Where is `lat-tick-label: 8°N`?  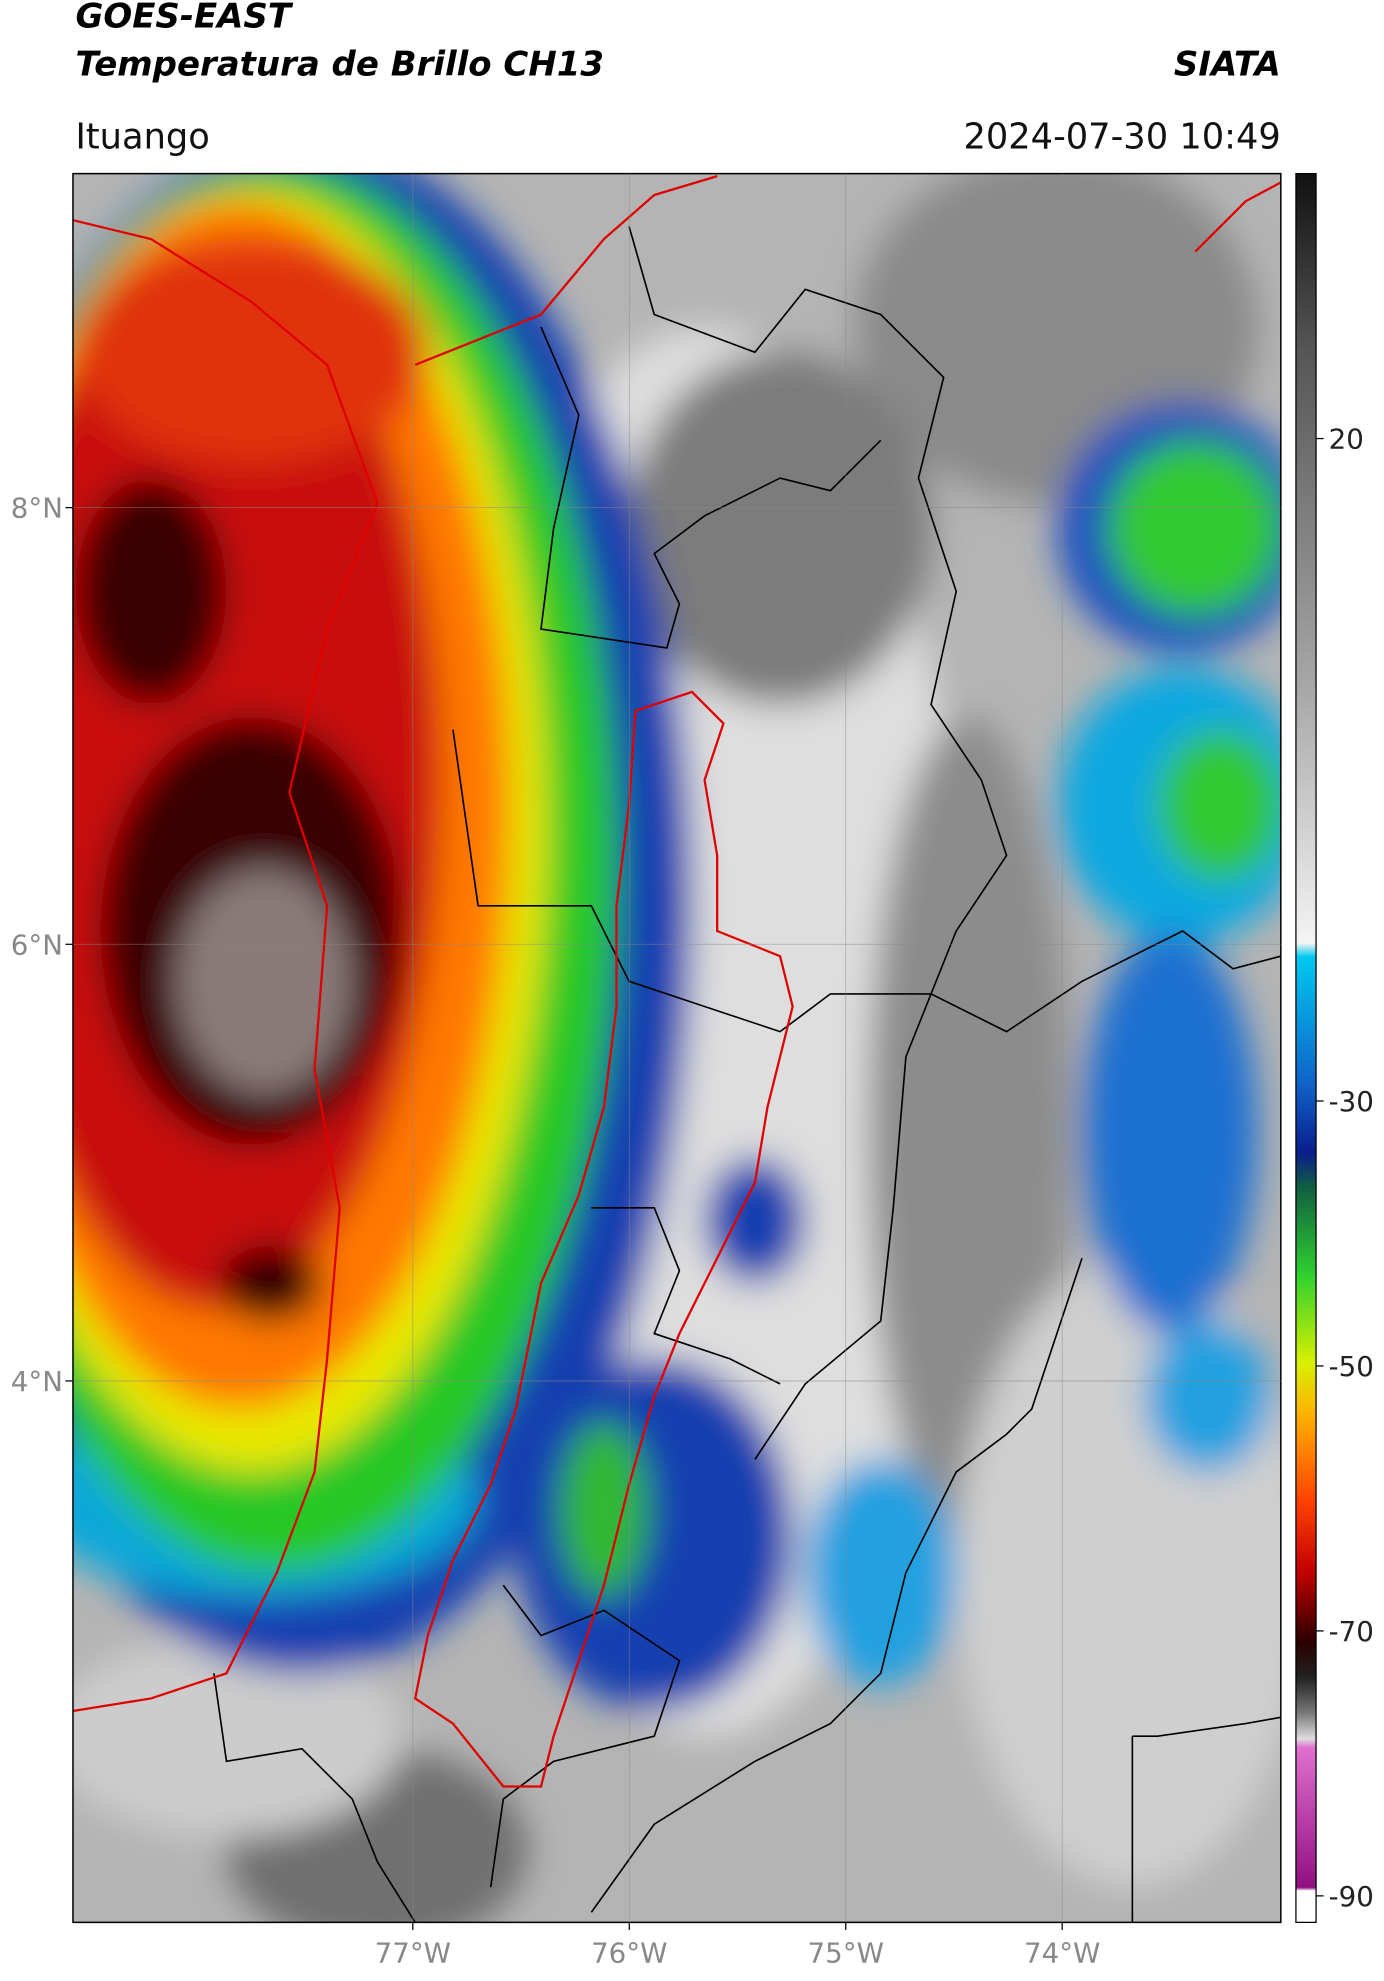
lat-tick-label: 8°N is located at coordinates (37, 508).